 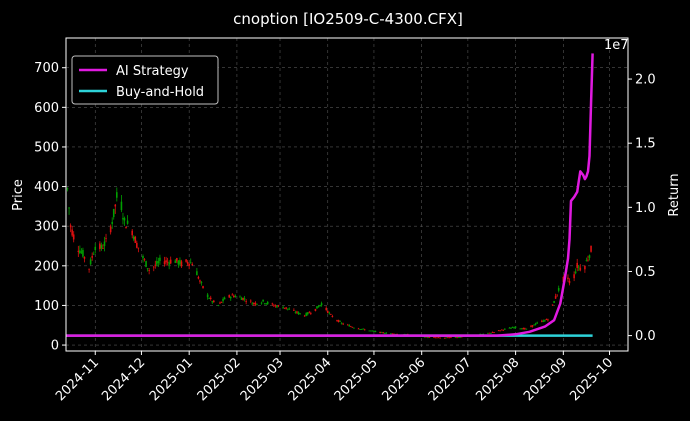 I want to click on right-axis-offset-text: 1e7, so click(x=616, y=45).